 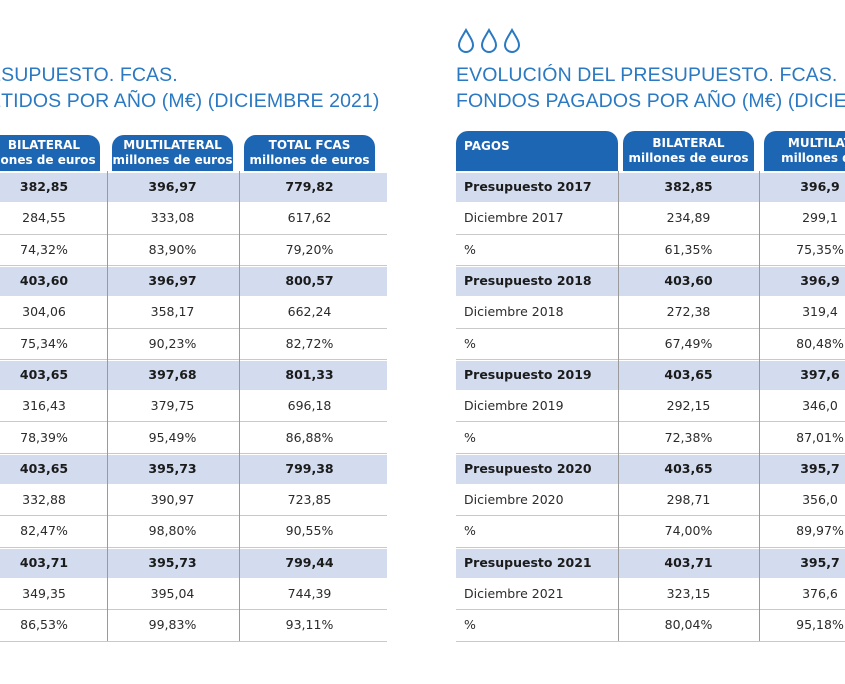 I want to click on header-line1: MULTILAT, so click(x=816, y=143).